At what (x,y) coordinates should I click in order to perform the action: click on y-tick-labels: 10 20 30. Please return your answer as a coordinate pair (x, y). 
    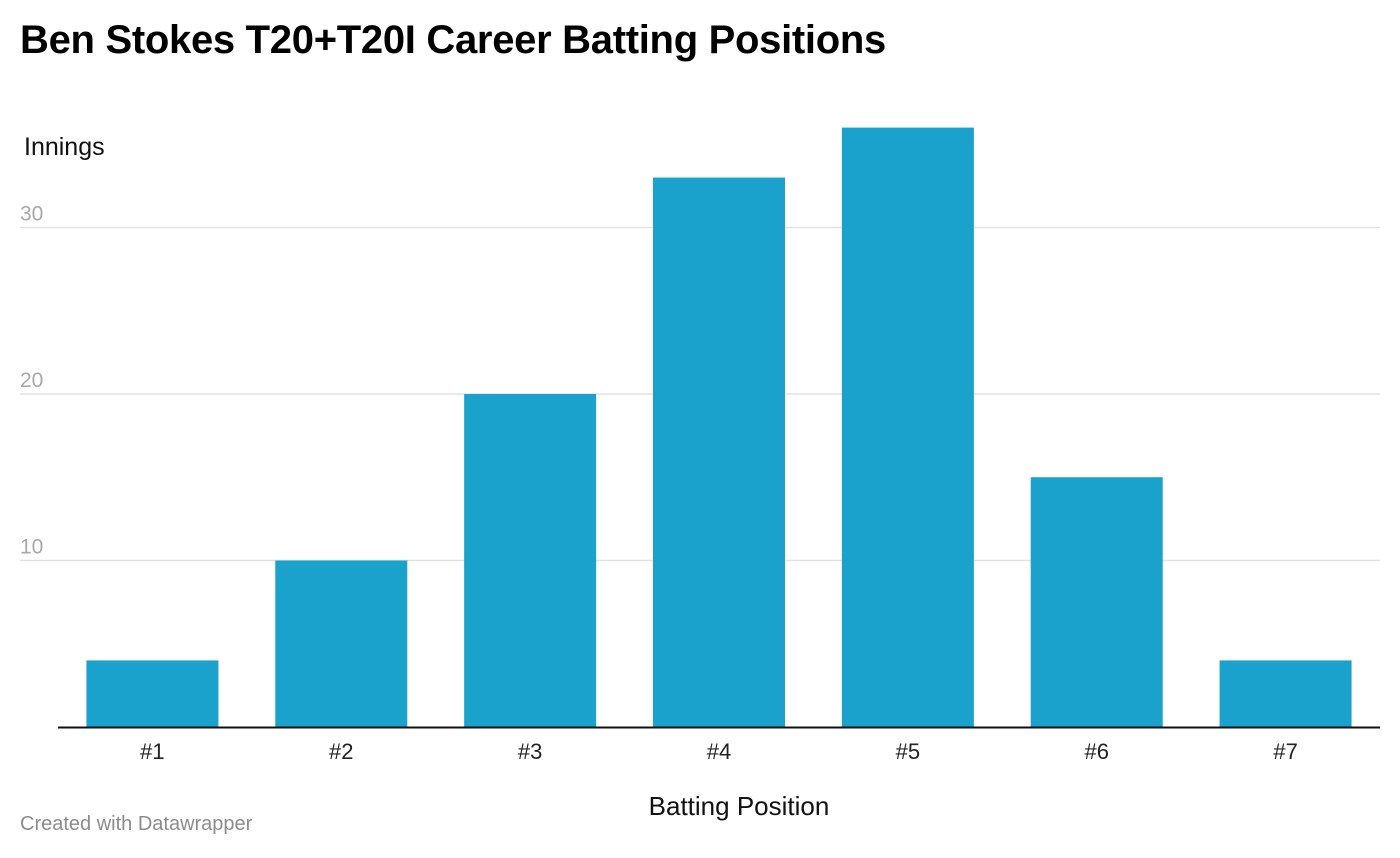
    Looking at the image, I should click on (31, 381).